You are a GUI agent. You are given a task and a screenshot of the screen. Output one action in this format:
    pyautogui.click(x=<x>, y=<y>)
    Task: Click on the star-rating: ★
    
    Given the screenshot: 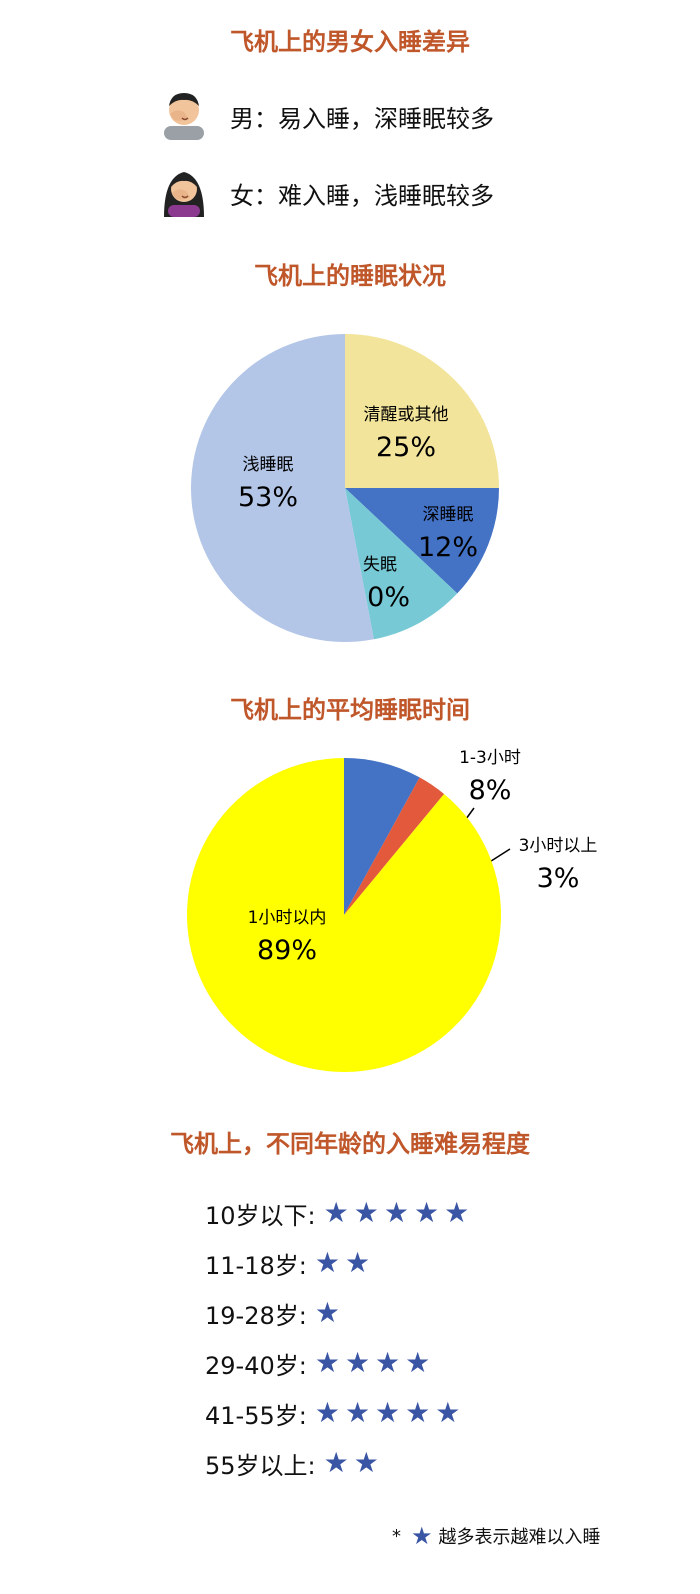 What is the action you would take?
    pyautogui.click(x=327, y=1313)
    